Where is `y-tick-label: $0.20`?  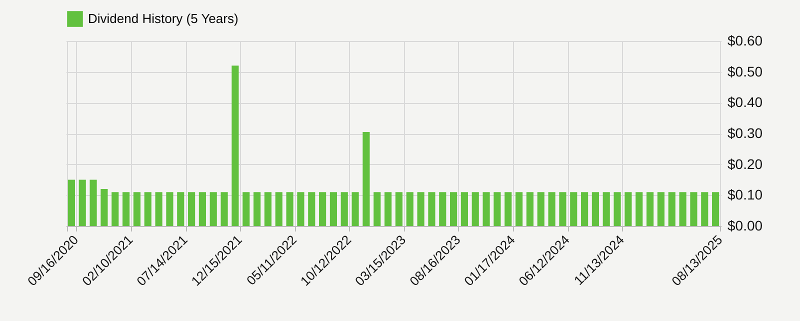 y-tick-label: $0.20 is located at coordinates (745, 164).